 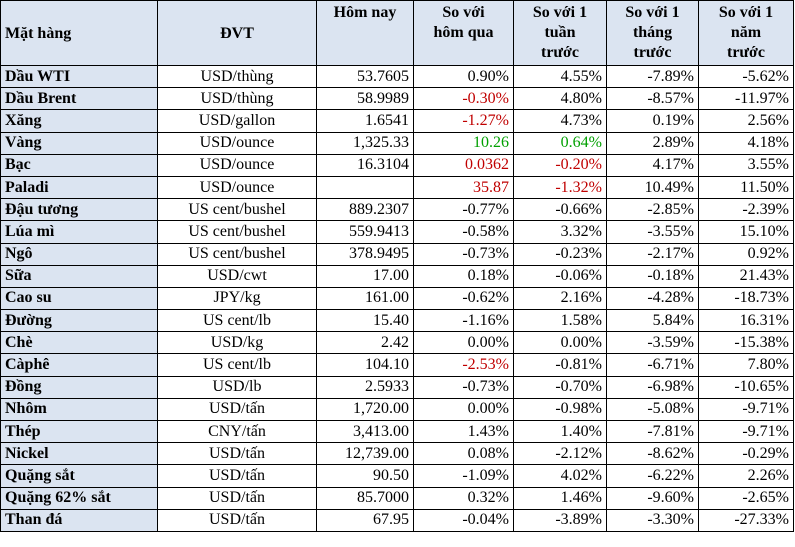 I want to click on vs-month-cell: 5.84%, so click(x=652, y=321).